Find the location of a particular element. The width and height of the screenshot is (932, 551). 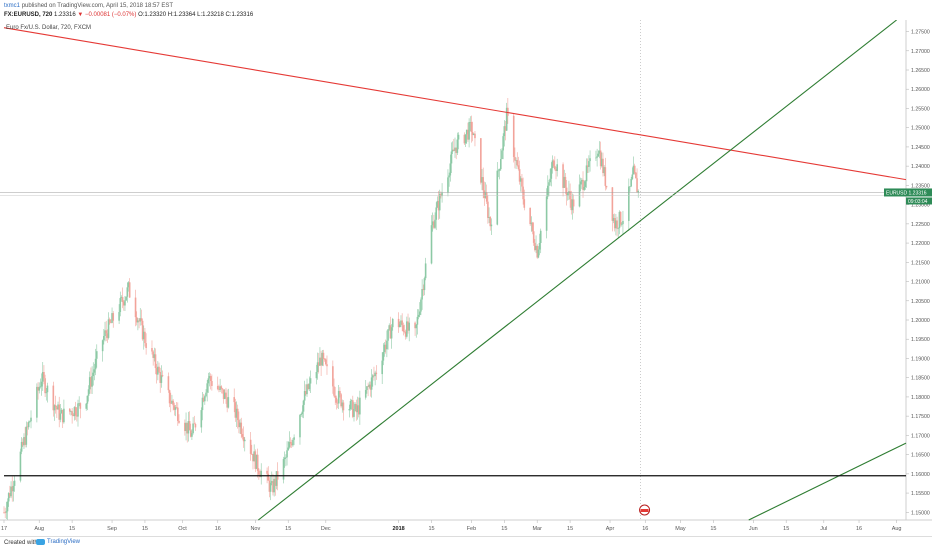

x-tick-label: Jun is located at coordinates (753, 529).